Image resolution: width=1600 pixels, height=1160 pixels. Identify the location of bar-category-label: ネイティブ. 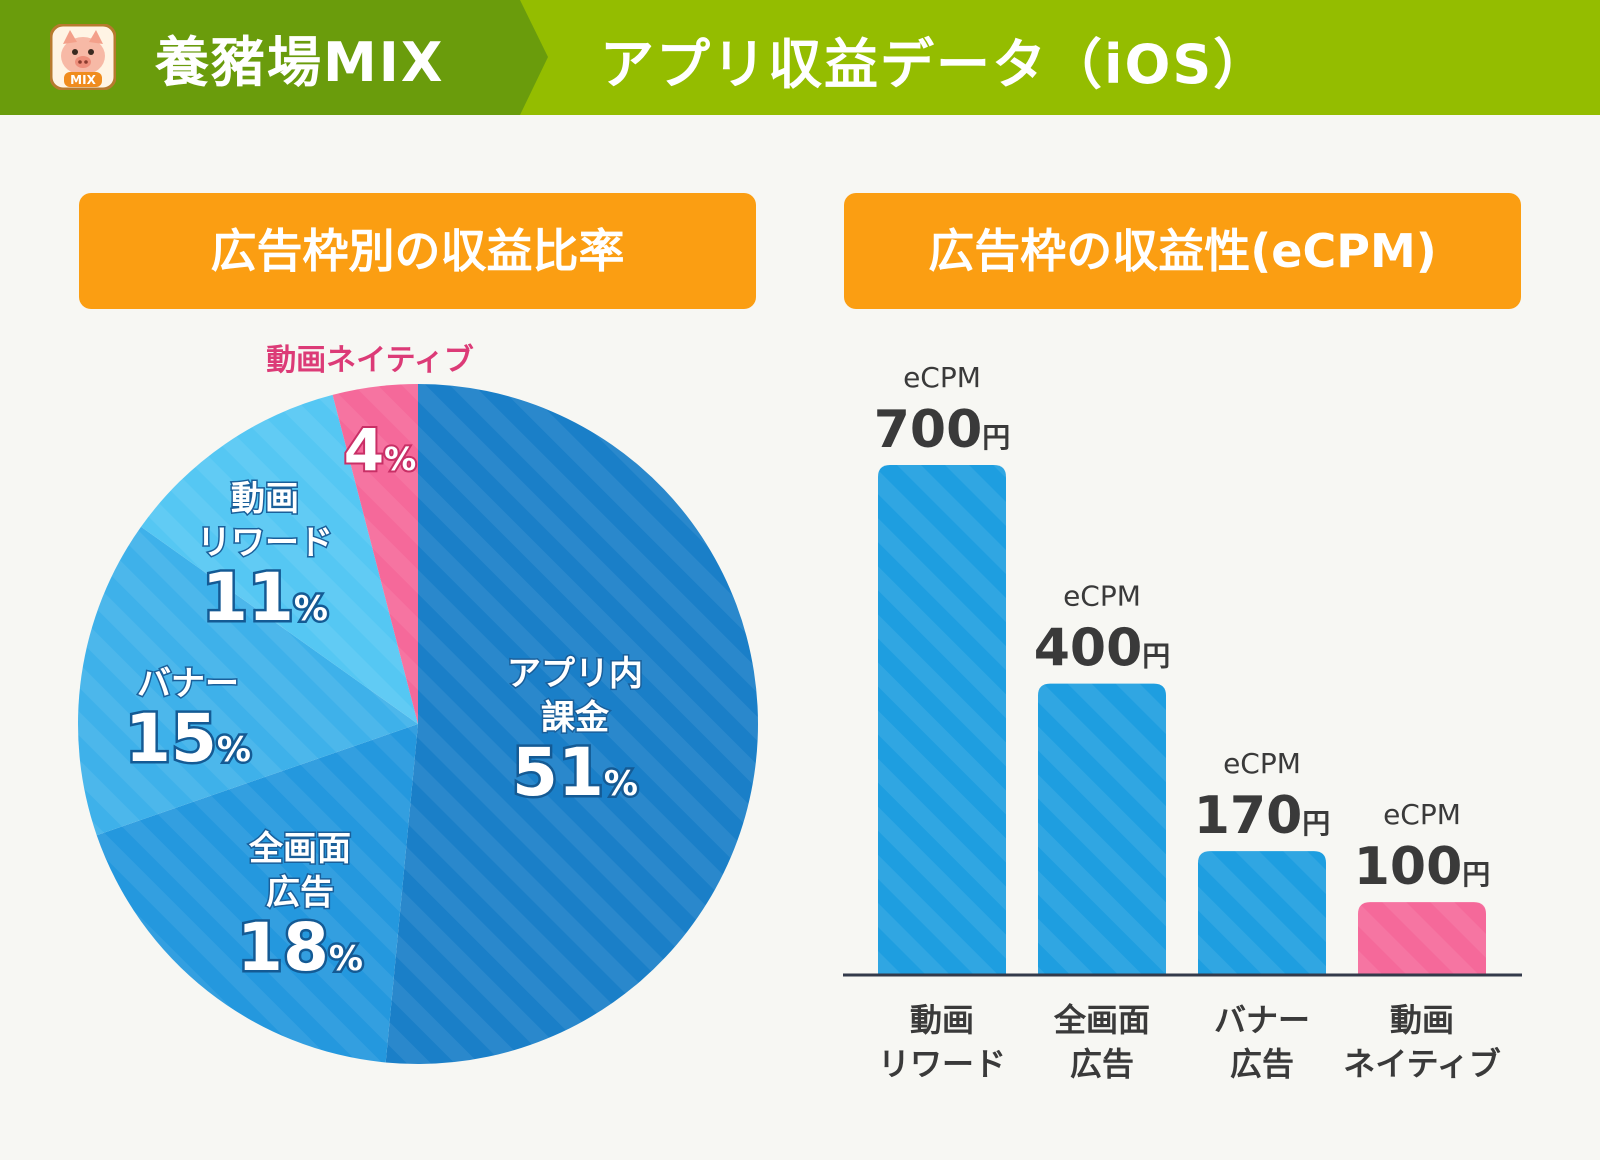
(1421, 1064).